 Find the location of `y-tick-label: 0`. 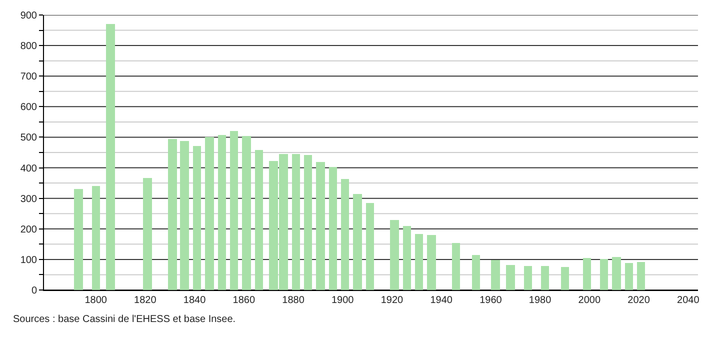

y-tick-label: 0 is located at coordinates (34, 291).